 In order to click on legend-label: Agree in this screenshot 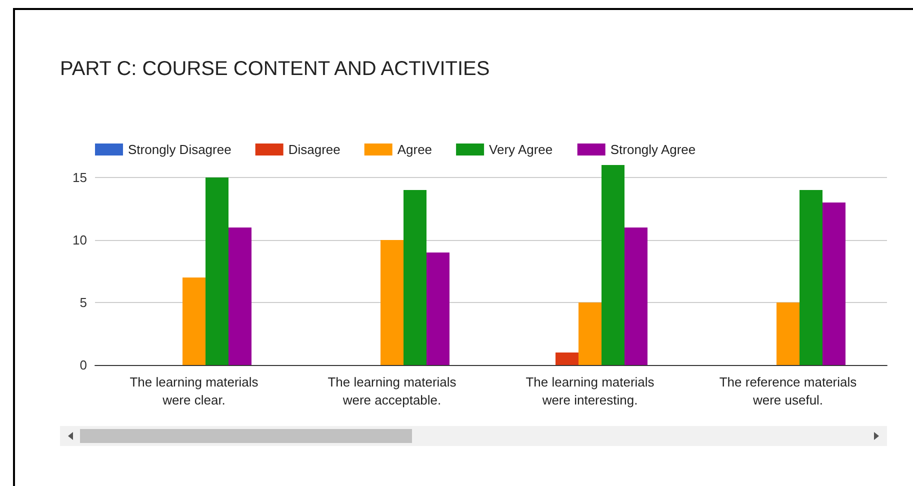, I will do `click(414, 149)`.